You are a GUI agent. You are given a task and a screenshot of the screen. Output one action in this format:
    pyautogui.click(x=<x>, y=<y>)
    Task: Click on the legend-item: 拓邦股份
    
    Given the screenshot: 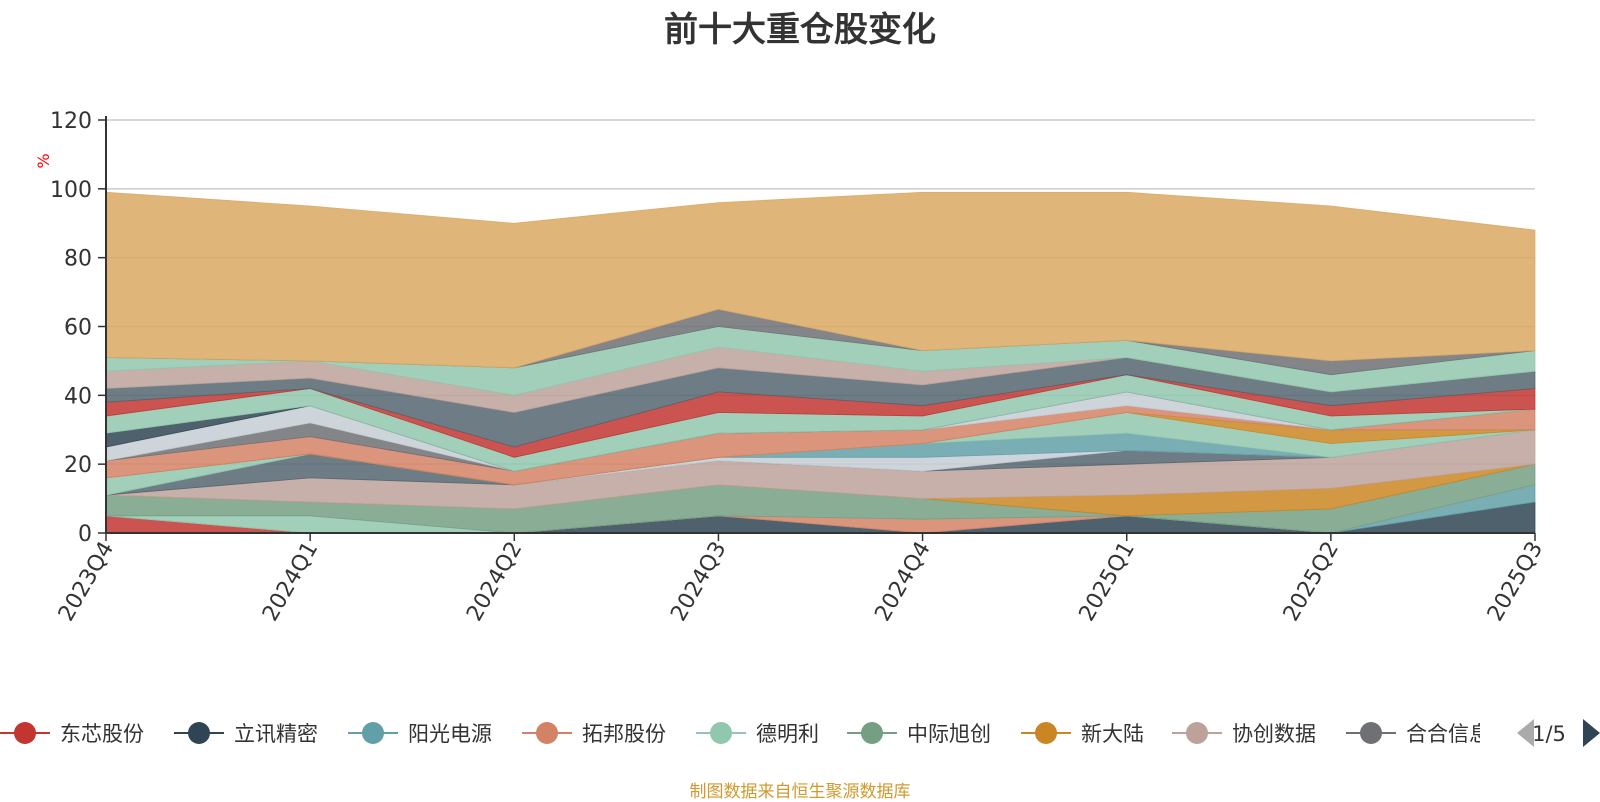 What is the action you would take?
    pyautogui.click(x=594, y=734)
    